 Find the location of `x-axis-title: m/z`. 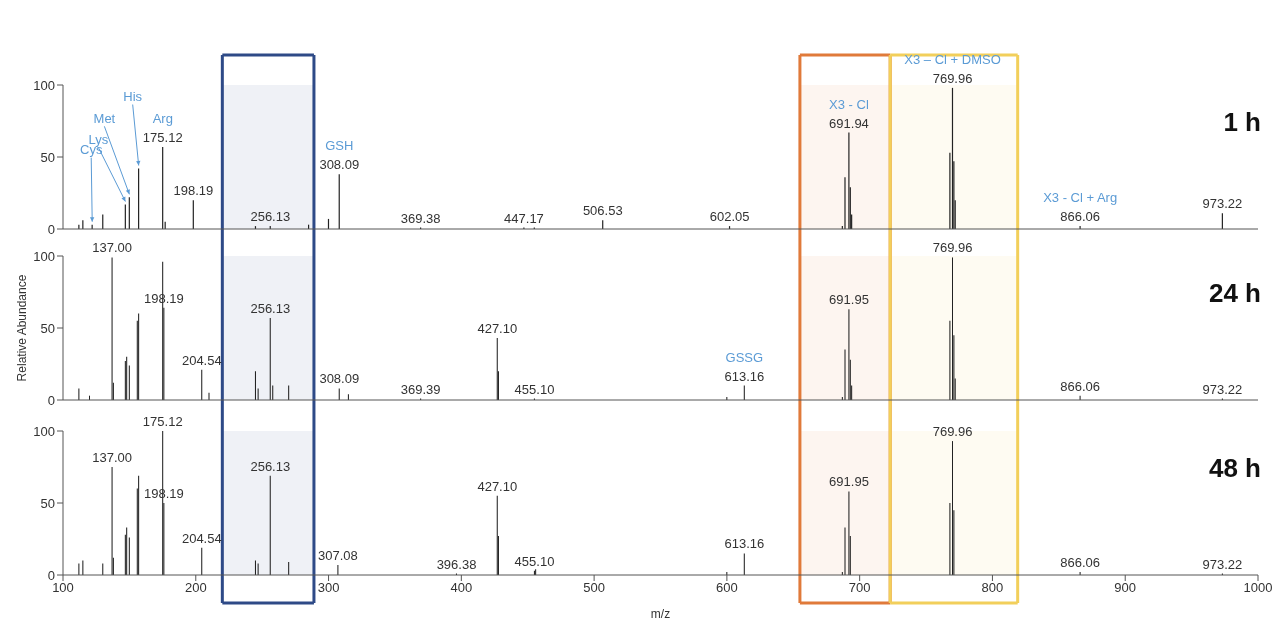

x-axis-title: m/z is located at coordinates (660, 614).